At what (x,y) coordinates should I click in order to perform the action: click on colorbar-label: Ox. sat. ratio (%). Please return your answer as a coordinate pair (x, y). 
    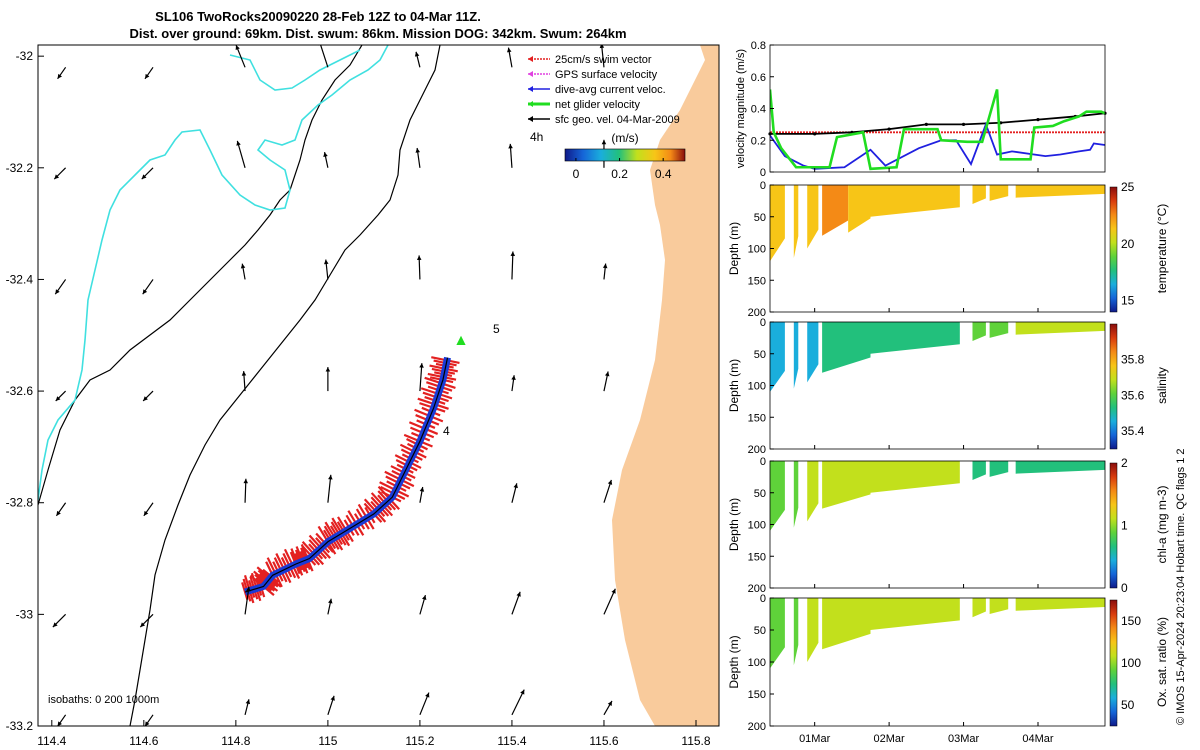
    Looking at the image, I should click on (1162, 662).